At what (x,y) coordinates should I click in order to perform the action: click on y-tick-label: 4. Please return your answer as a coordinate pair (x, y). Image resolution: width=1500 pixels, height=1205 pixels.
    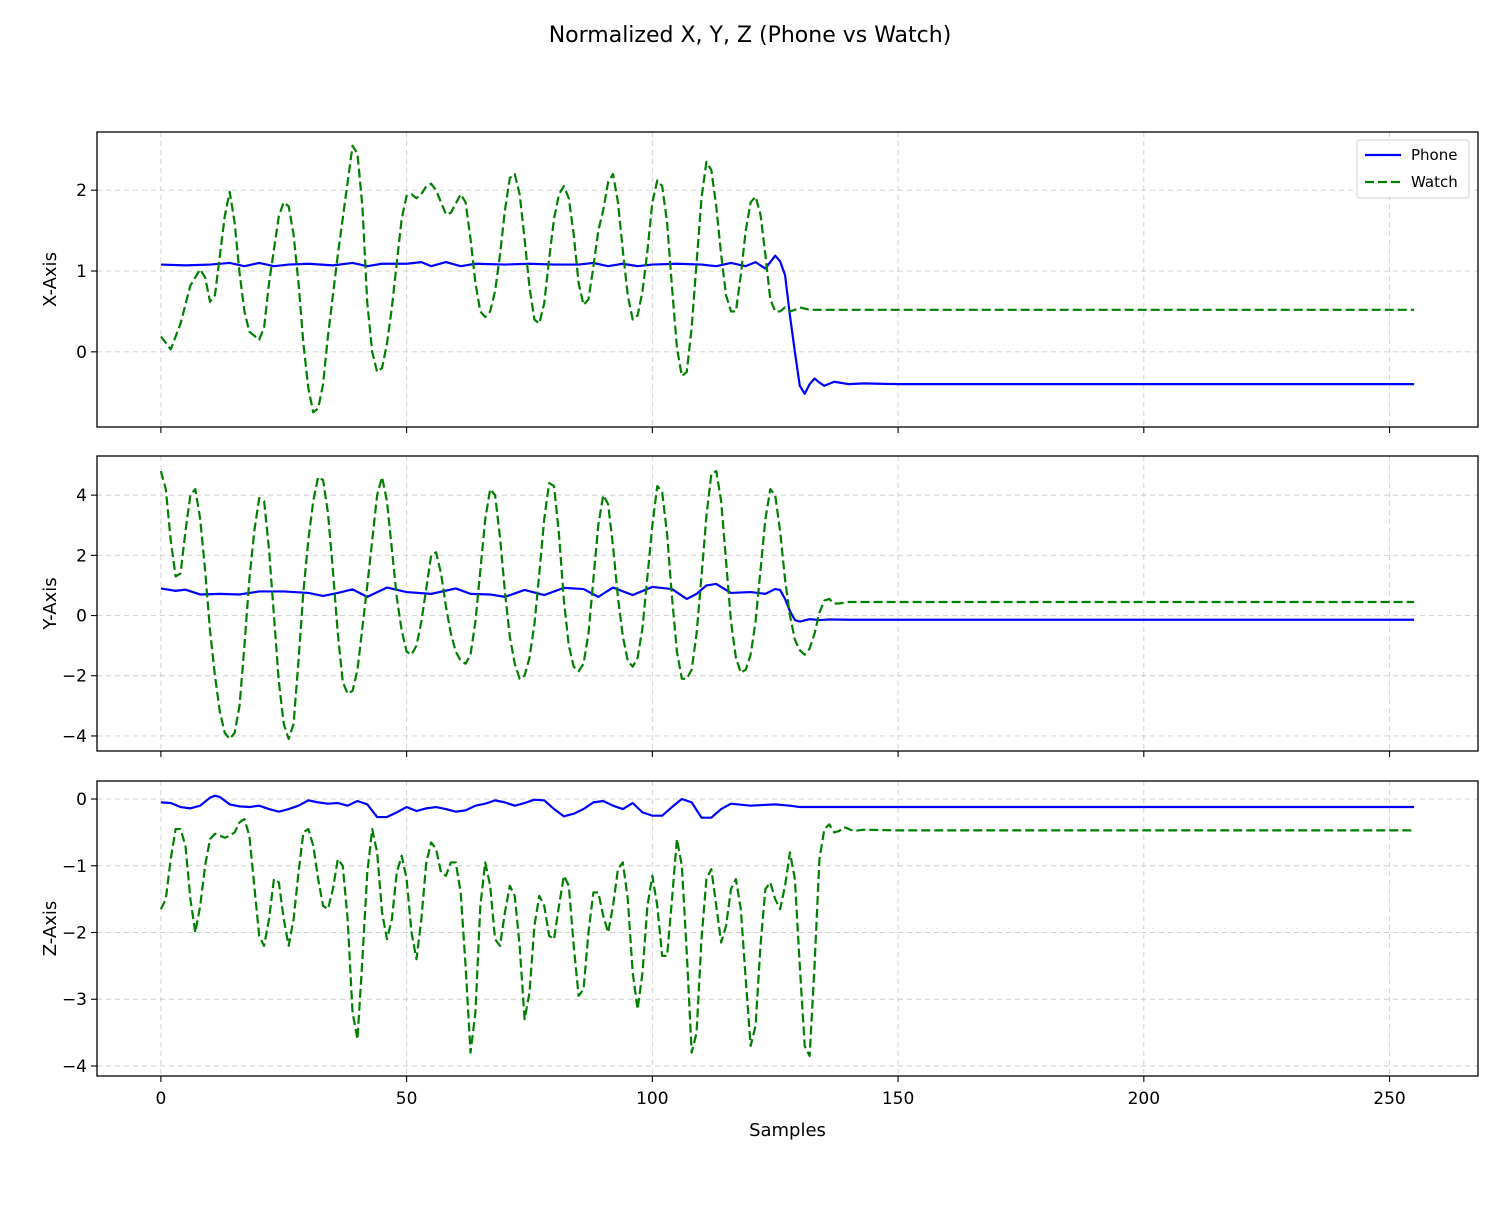
    Looking at the image, I should click on (81, 496).